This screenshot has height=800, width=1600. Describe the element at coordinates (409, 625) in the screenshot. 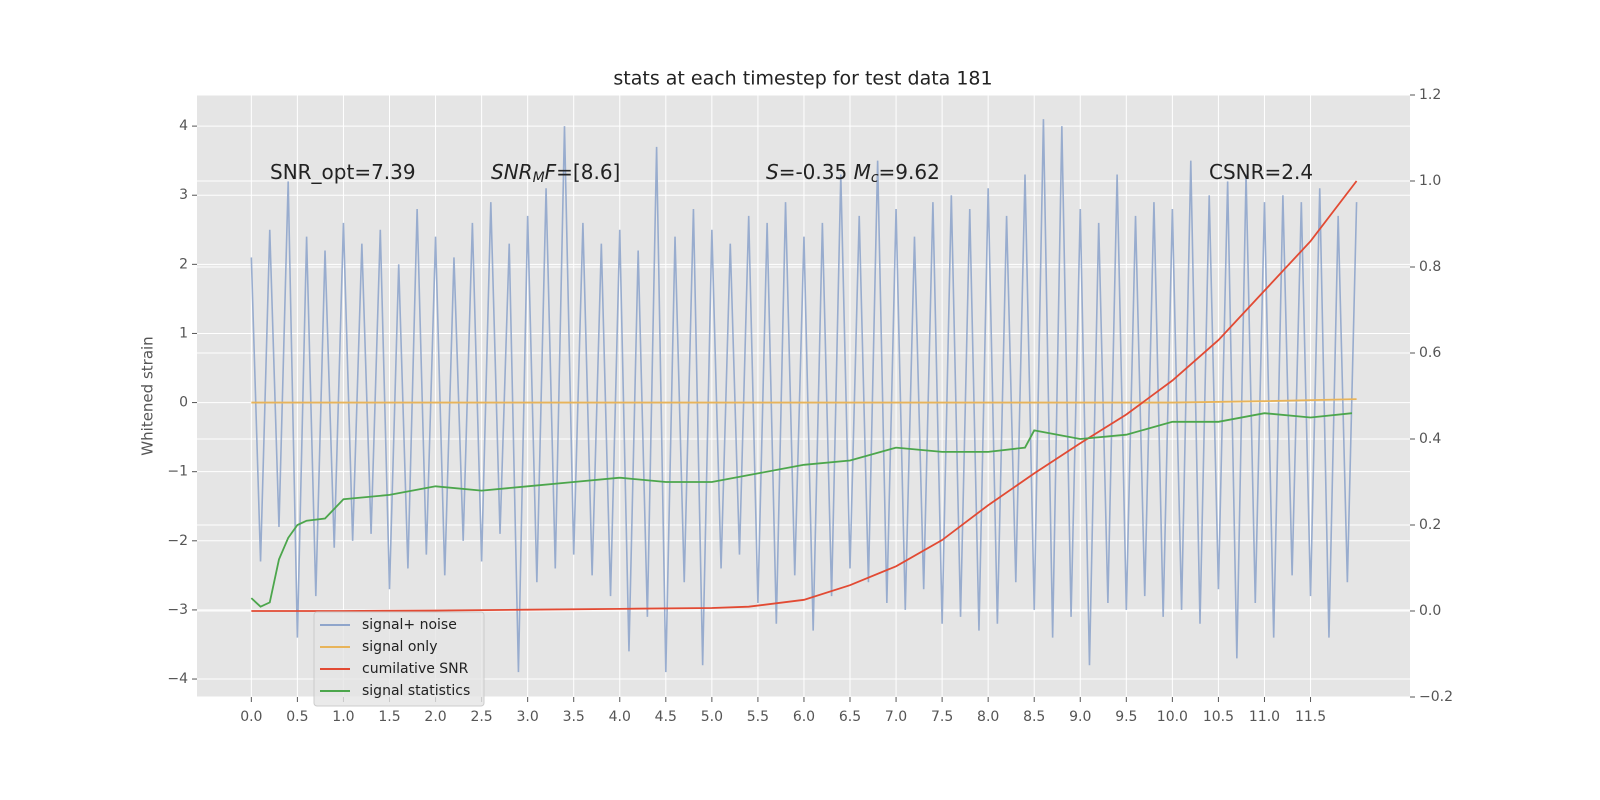

I see `legend-label: signal+ noise` at that location.